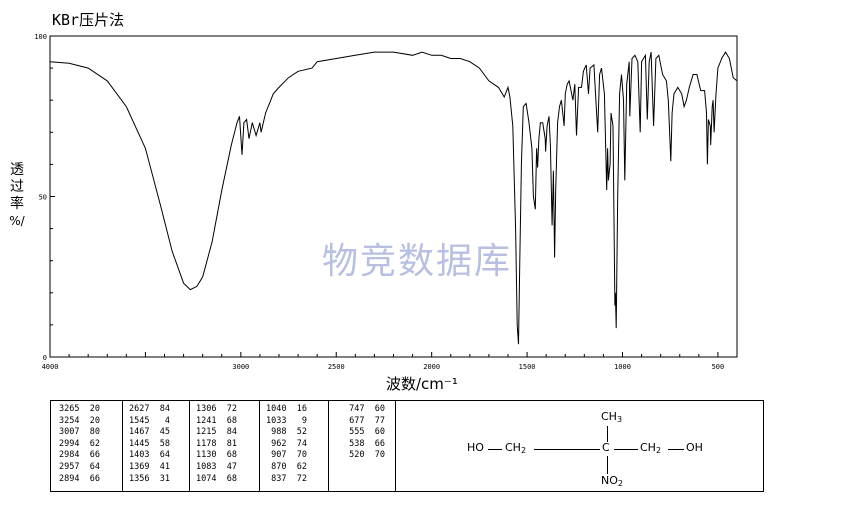 The image size is (850, 510). I want to click on peak-row: 837 72, so click(286, 478).